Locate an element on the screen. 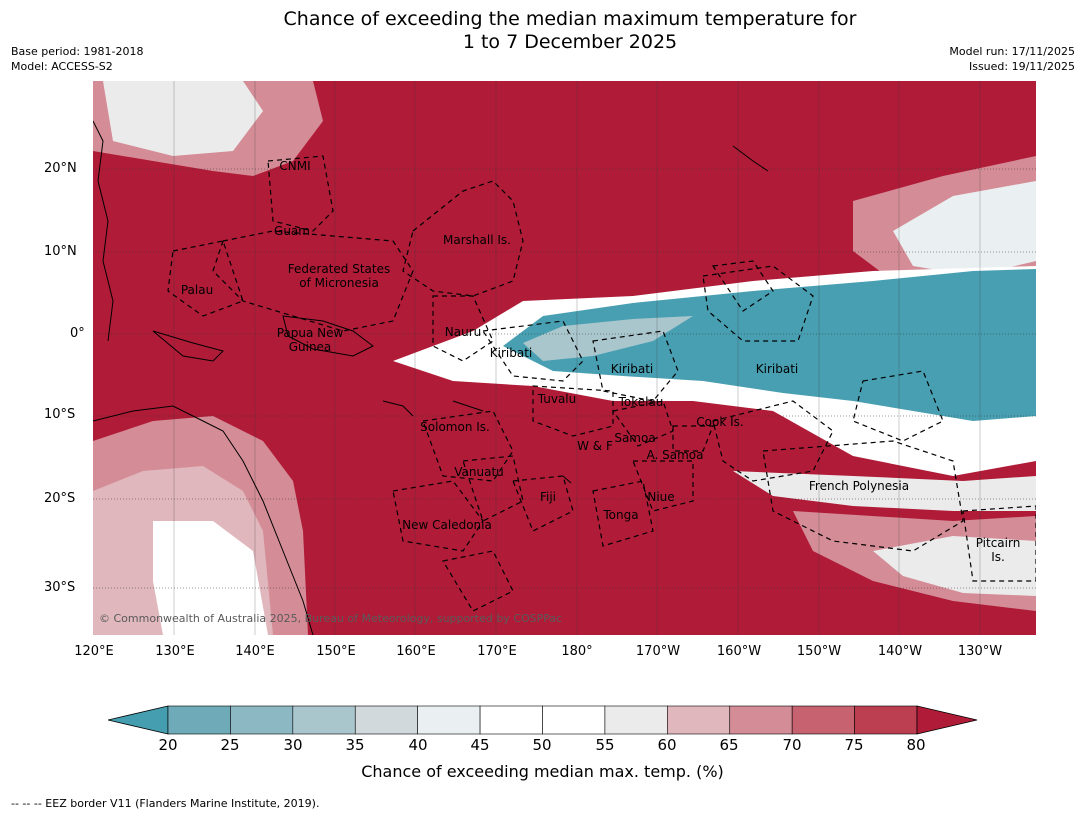 The width and height of the screenshot is (1085, 816). lon-label-150w: 150°W is located at coordinates (819, 651).